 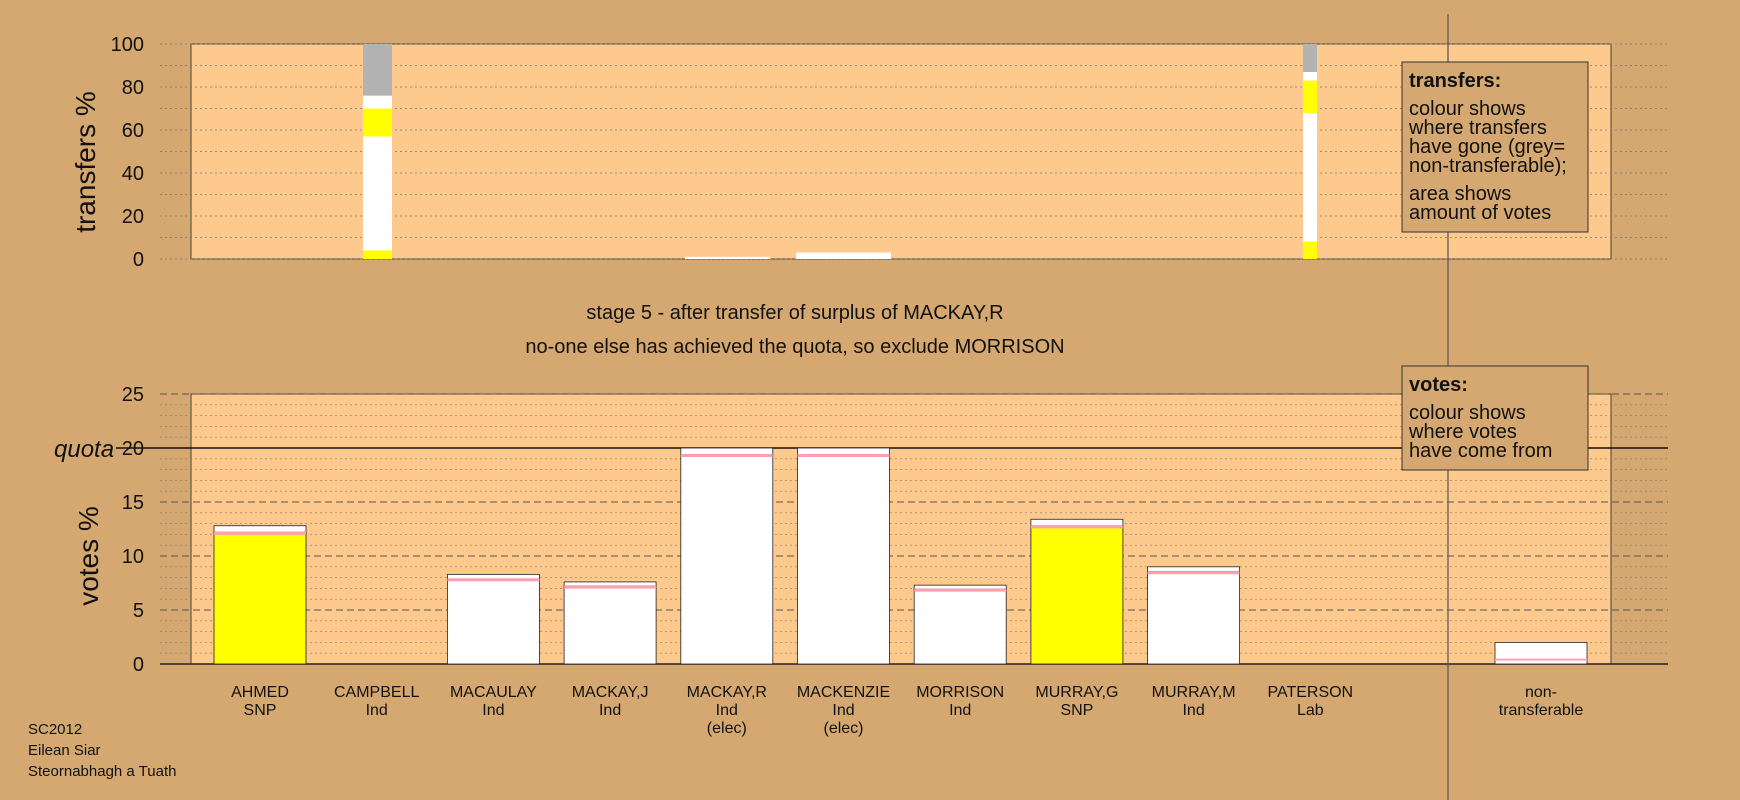 I want to click on nontransferable-bar, so click(x=1541, y=653).